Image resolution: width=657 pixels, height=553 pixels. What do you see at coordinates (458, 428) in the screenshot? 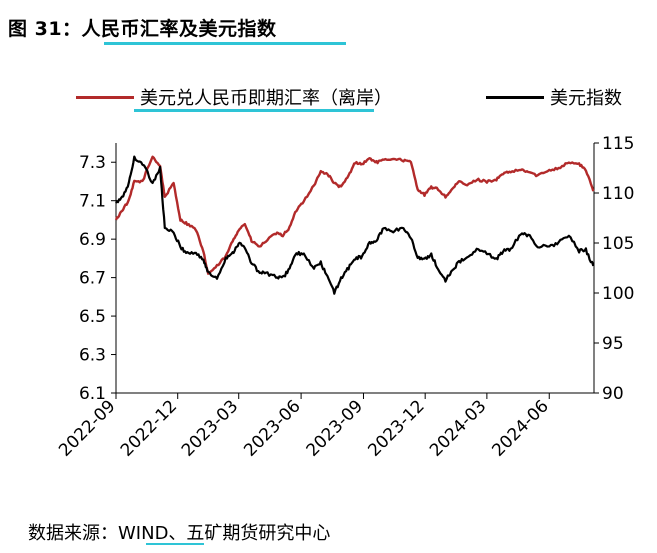
I see `x-tick-label: 2024-03` at bounding box center [458, 428].